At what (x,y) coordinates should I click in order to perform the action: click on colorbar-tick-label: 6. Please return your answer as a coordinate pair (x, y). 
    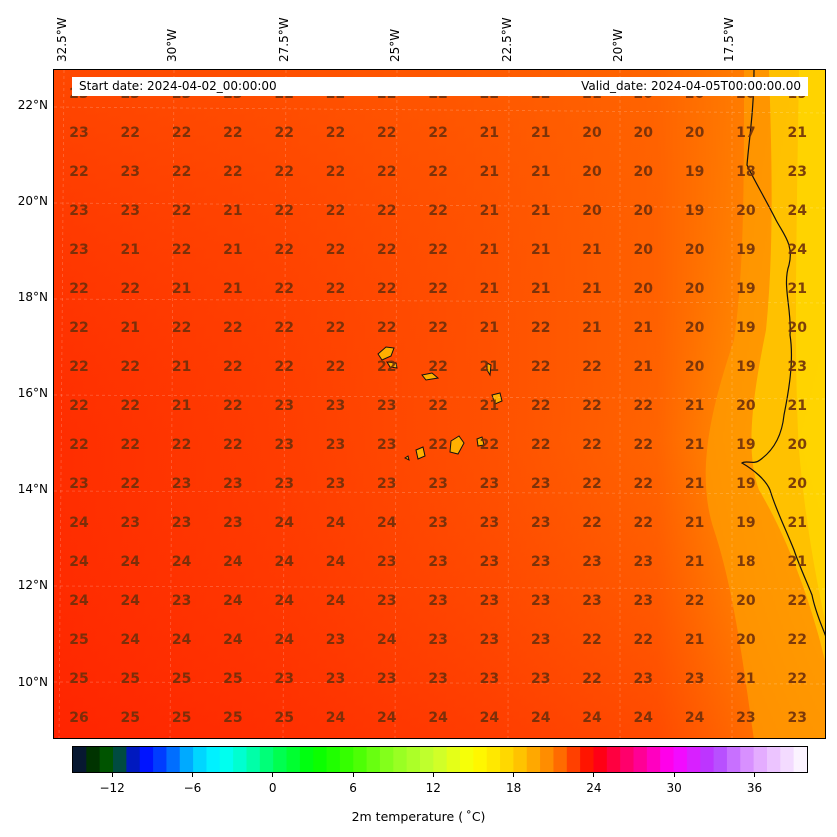
    Looking at the image, I should click on (353, 788).